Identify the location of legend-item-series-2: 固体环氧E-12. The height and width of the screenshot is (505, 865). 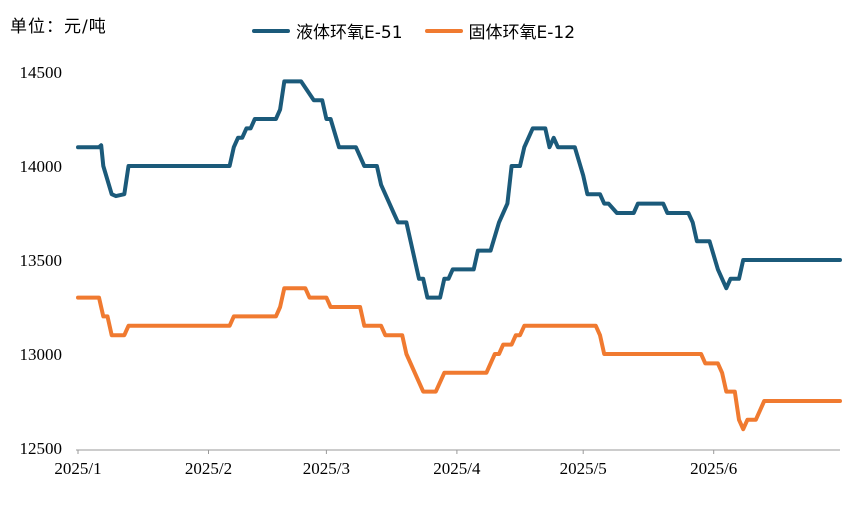
(500, 30).